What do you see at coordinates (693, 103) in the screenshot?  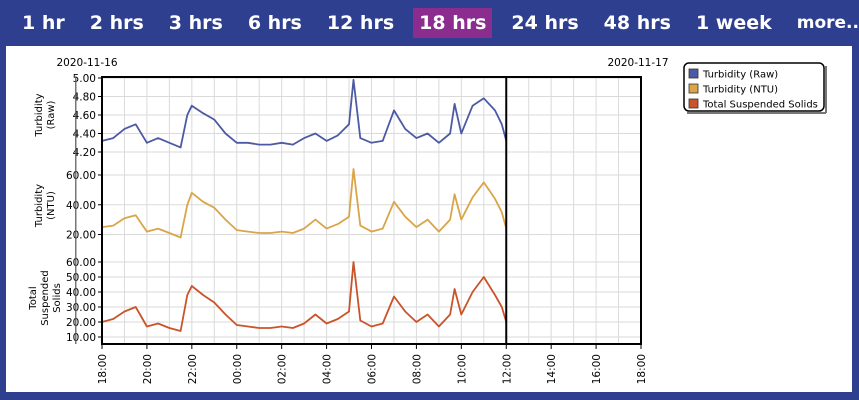 I see `legend-swatch` at bounding box center [693, 103].